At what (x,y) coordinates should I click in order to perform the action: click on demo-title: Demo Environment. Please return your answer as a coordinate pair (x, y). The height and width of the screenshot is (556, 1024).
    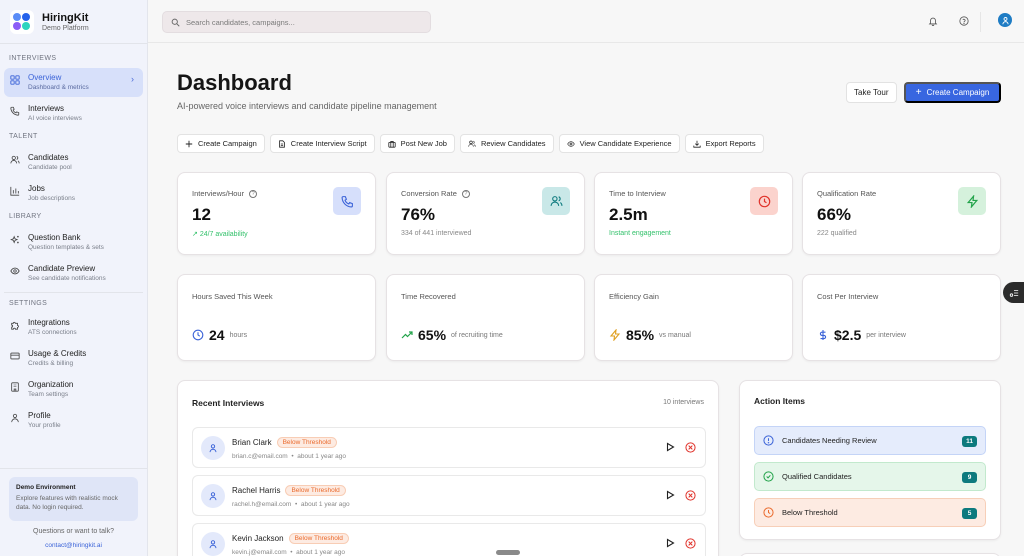
    Looking at the image, I should click on (46, 487).